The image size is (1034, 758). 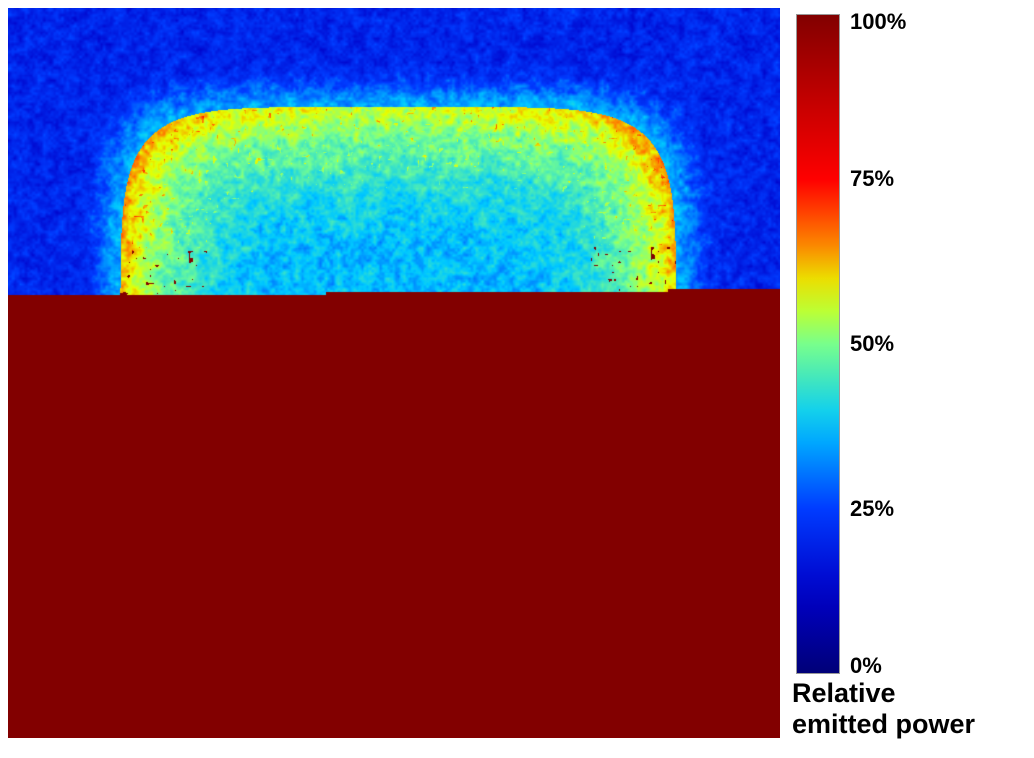 I want to click on colorbar, so click(x=818, y=344).